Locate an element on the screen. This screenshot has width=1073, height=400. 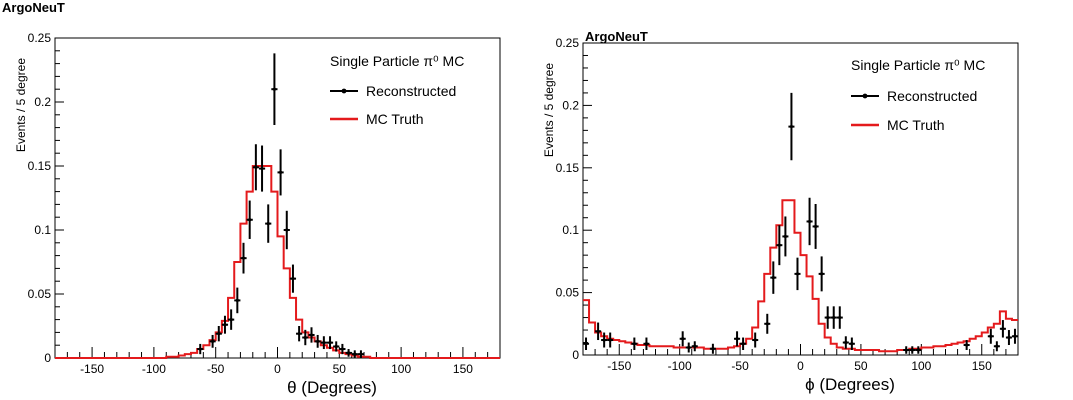
y-tick-label: 0 is located at coordinates (575, 355).